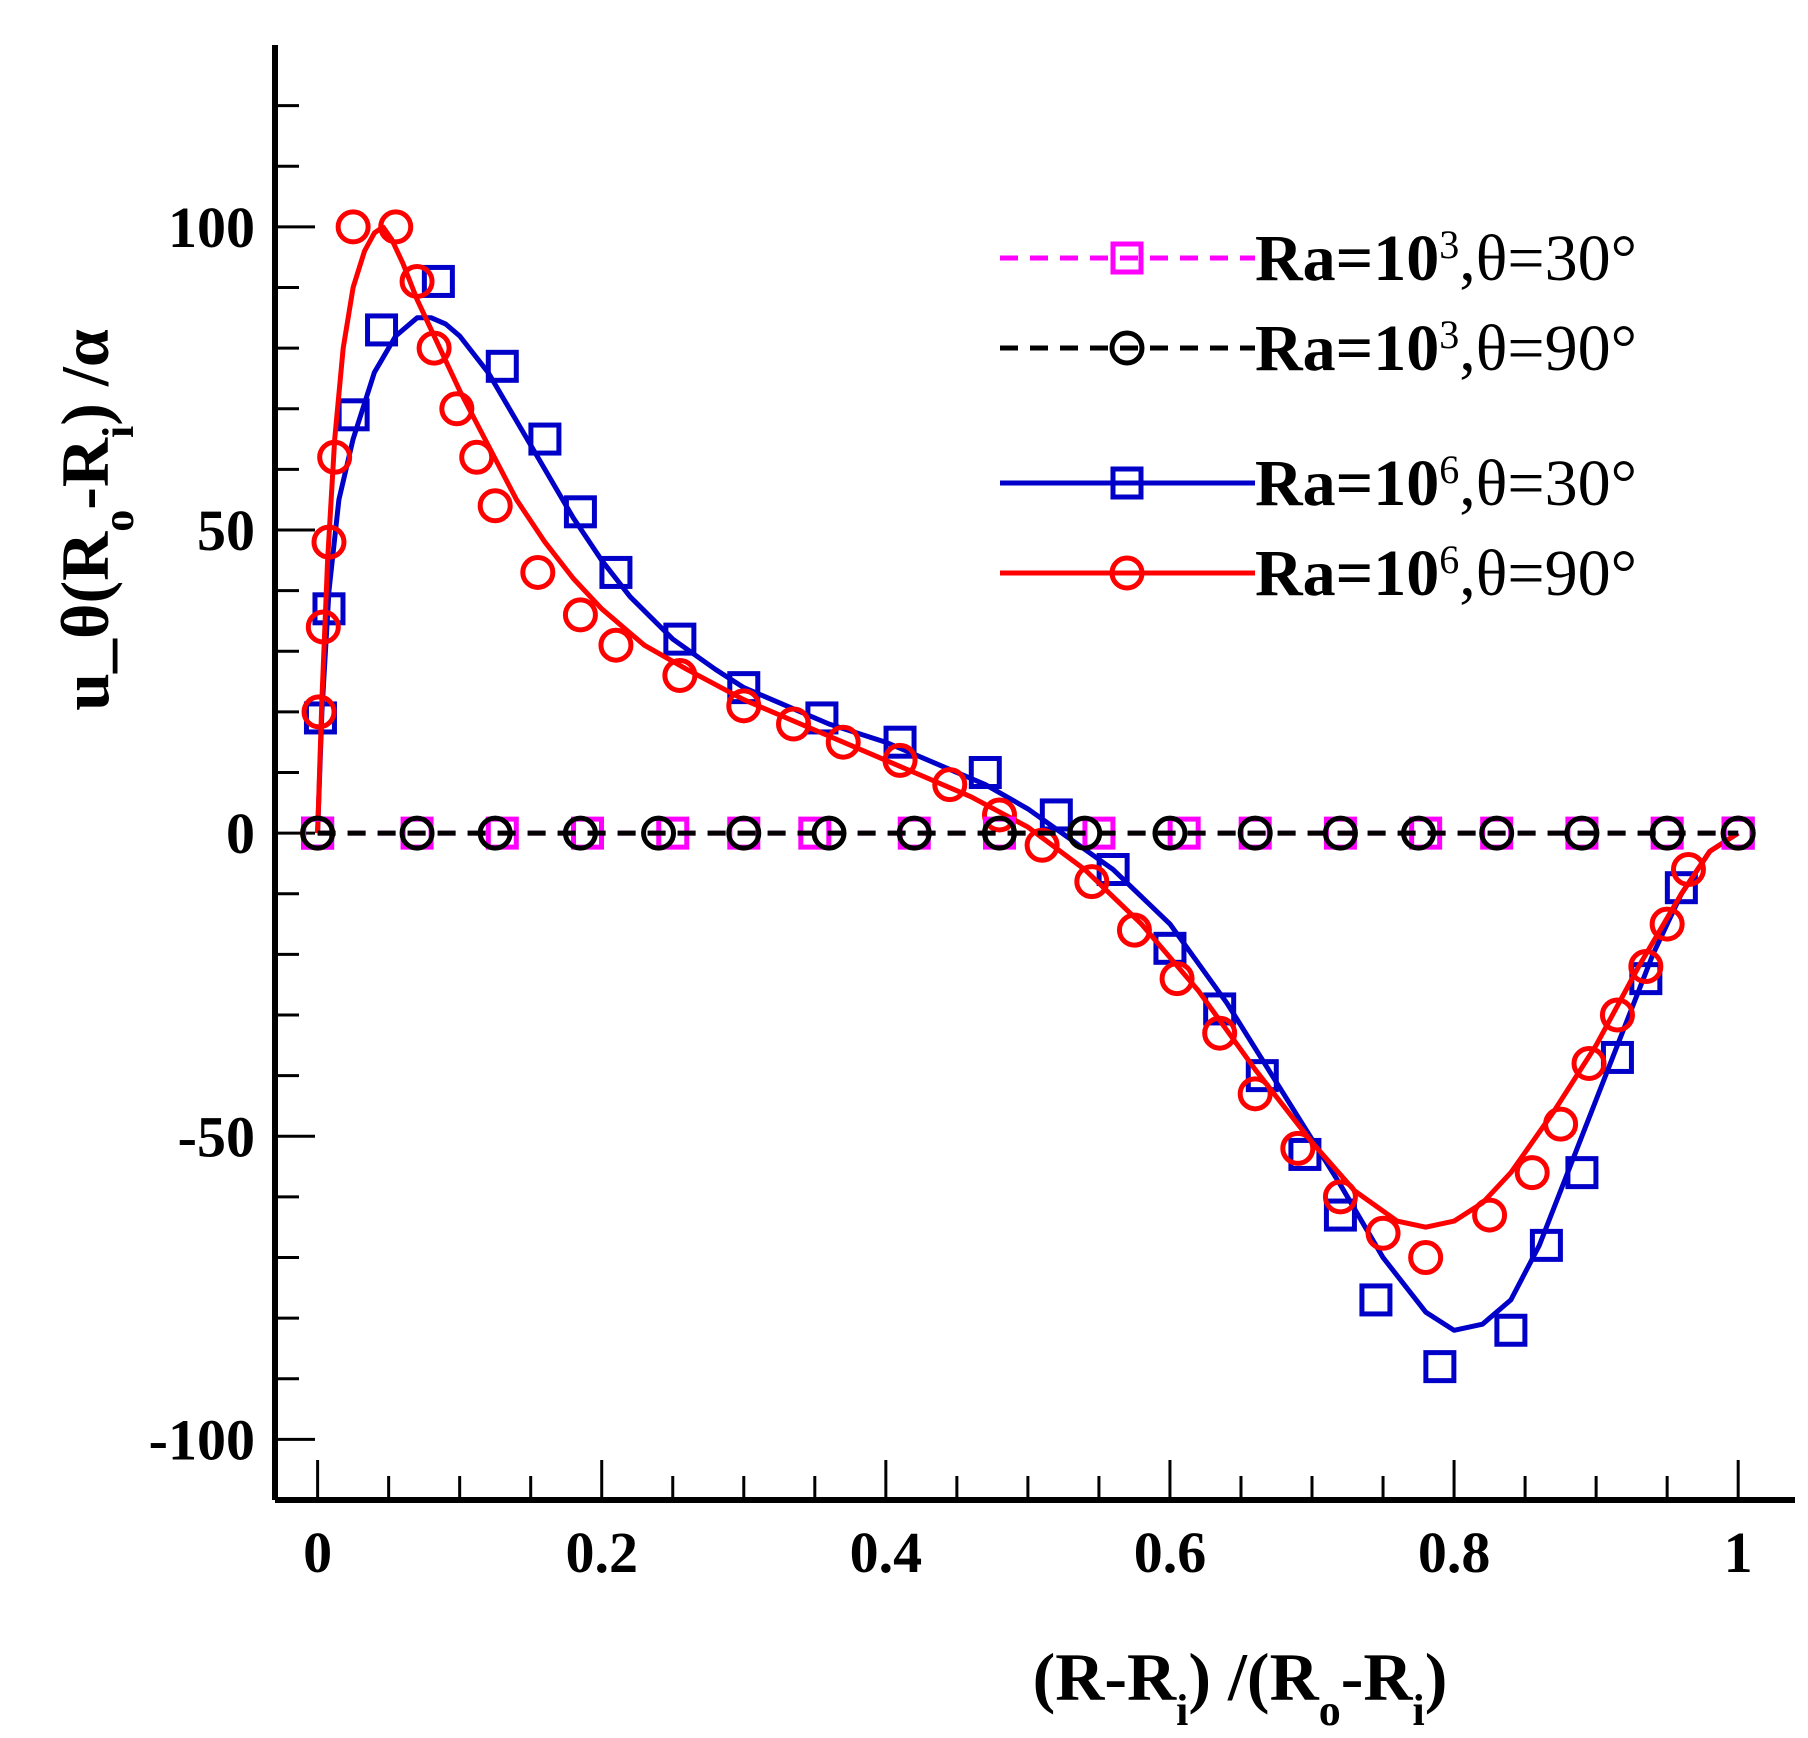 The image size is (1808, 1738). I want to click on x-tick-label: 0.8, so click(1454, 1552).